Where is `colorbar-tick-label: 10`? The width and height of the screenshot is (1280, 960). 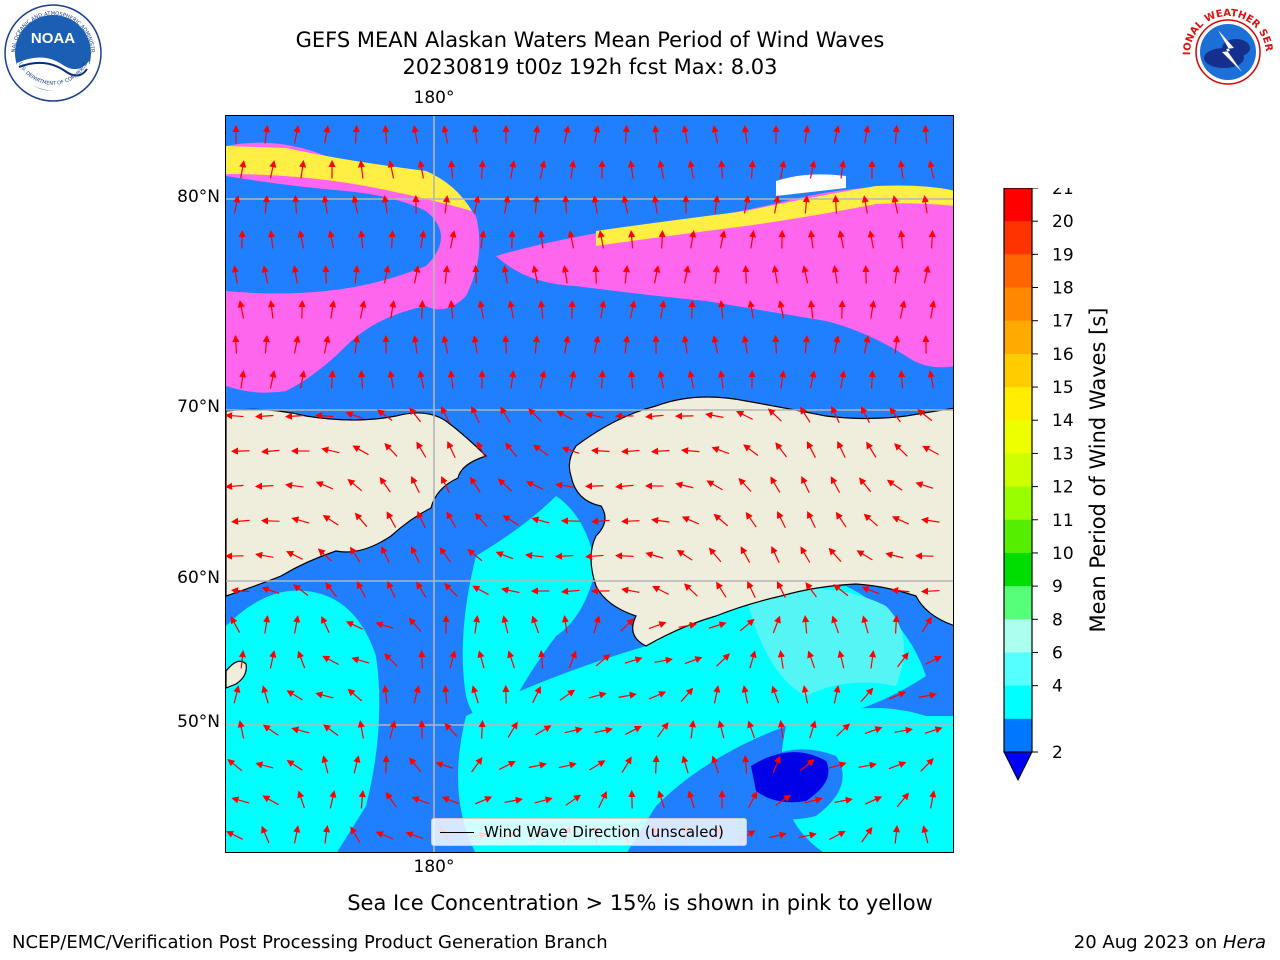 colorbar-tick-label: 10 is located at coordinates (1063, 554).